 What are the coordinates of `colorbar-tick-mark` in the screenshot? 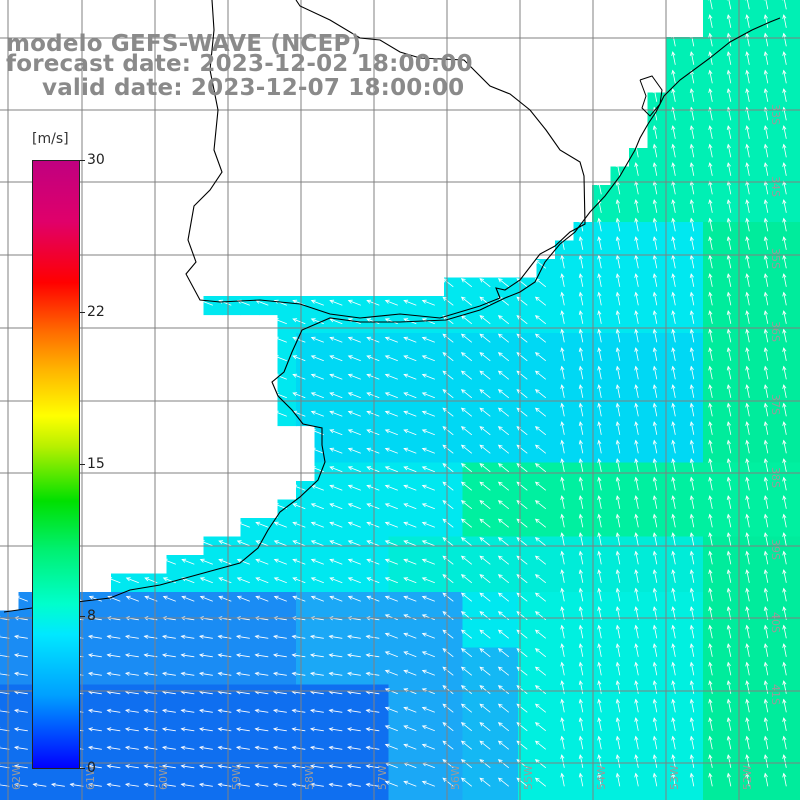 It's located at (82, 464).